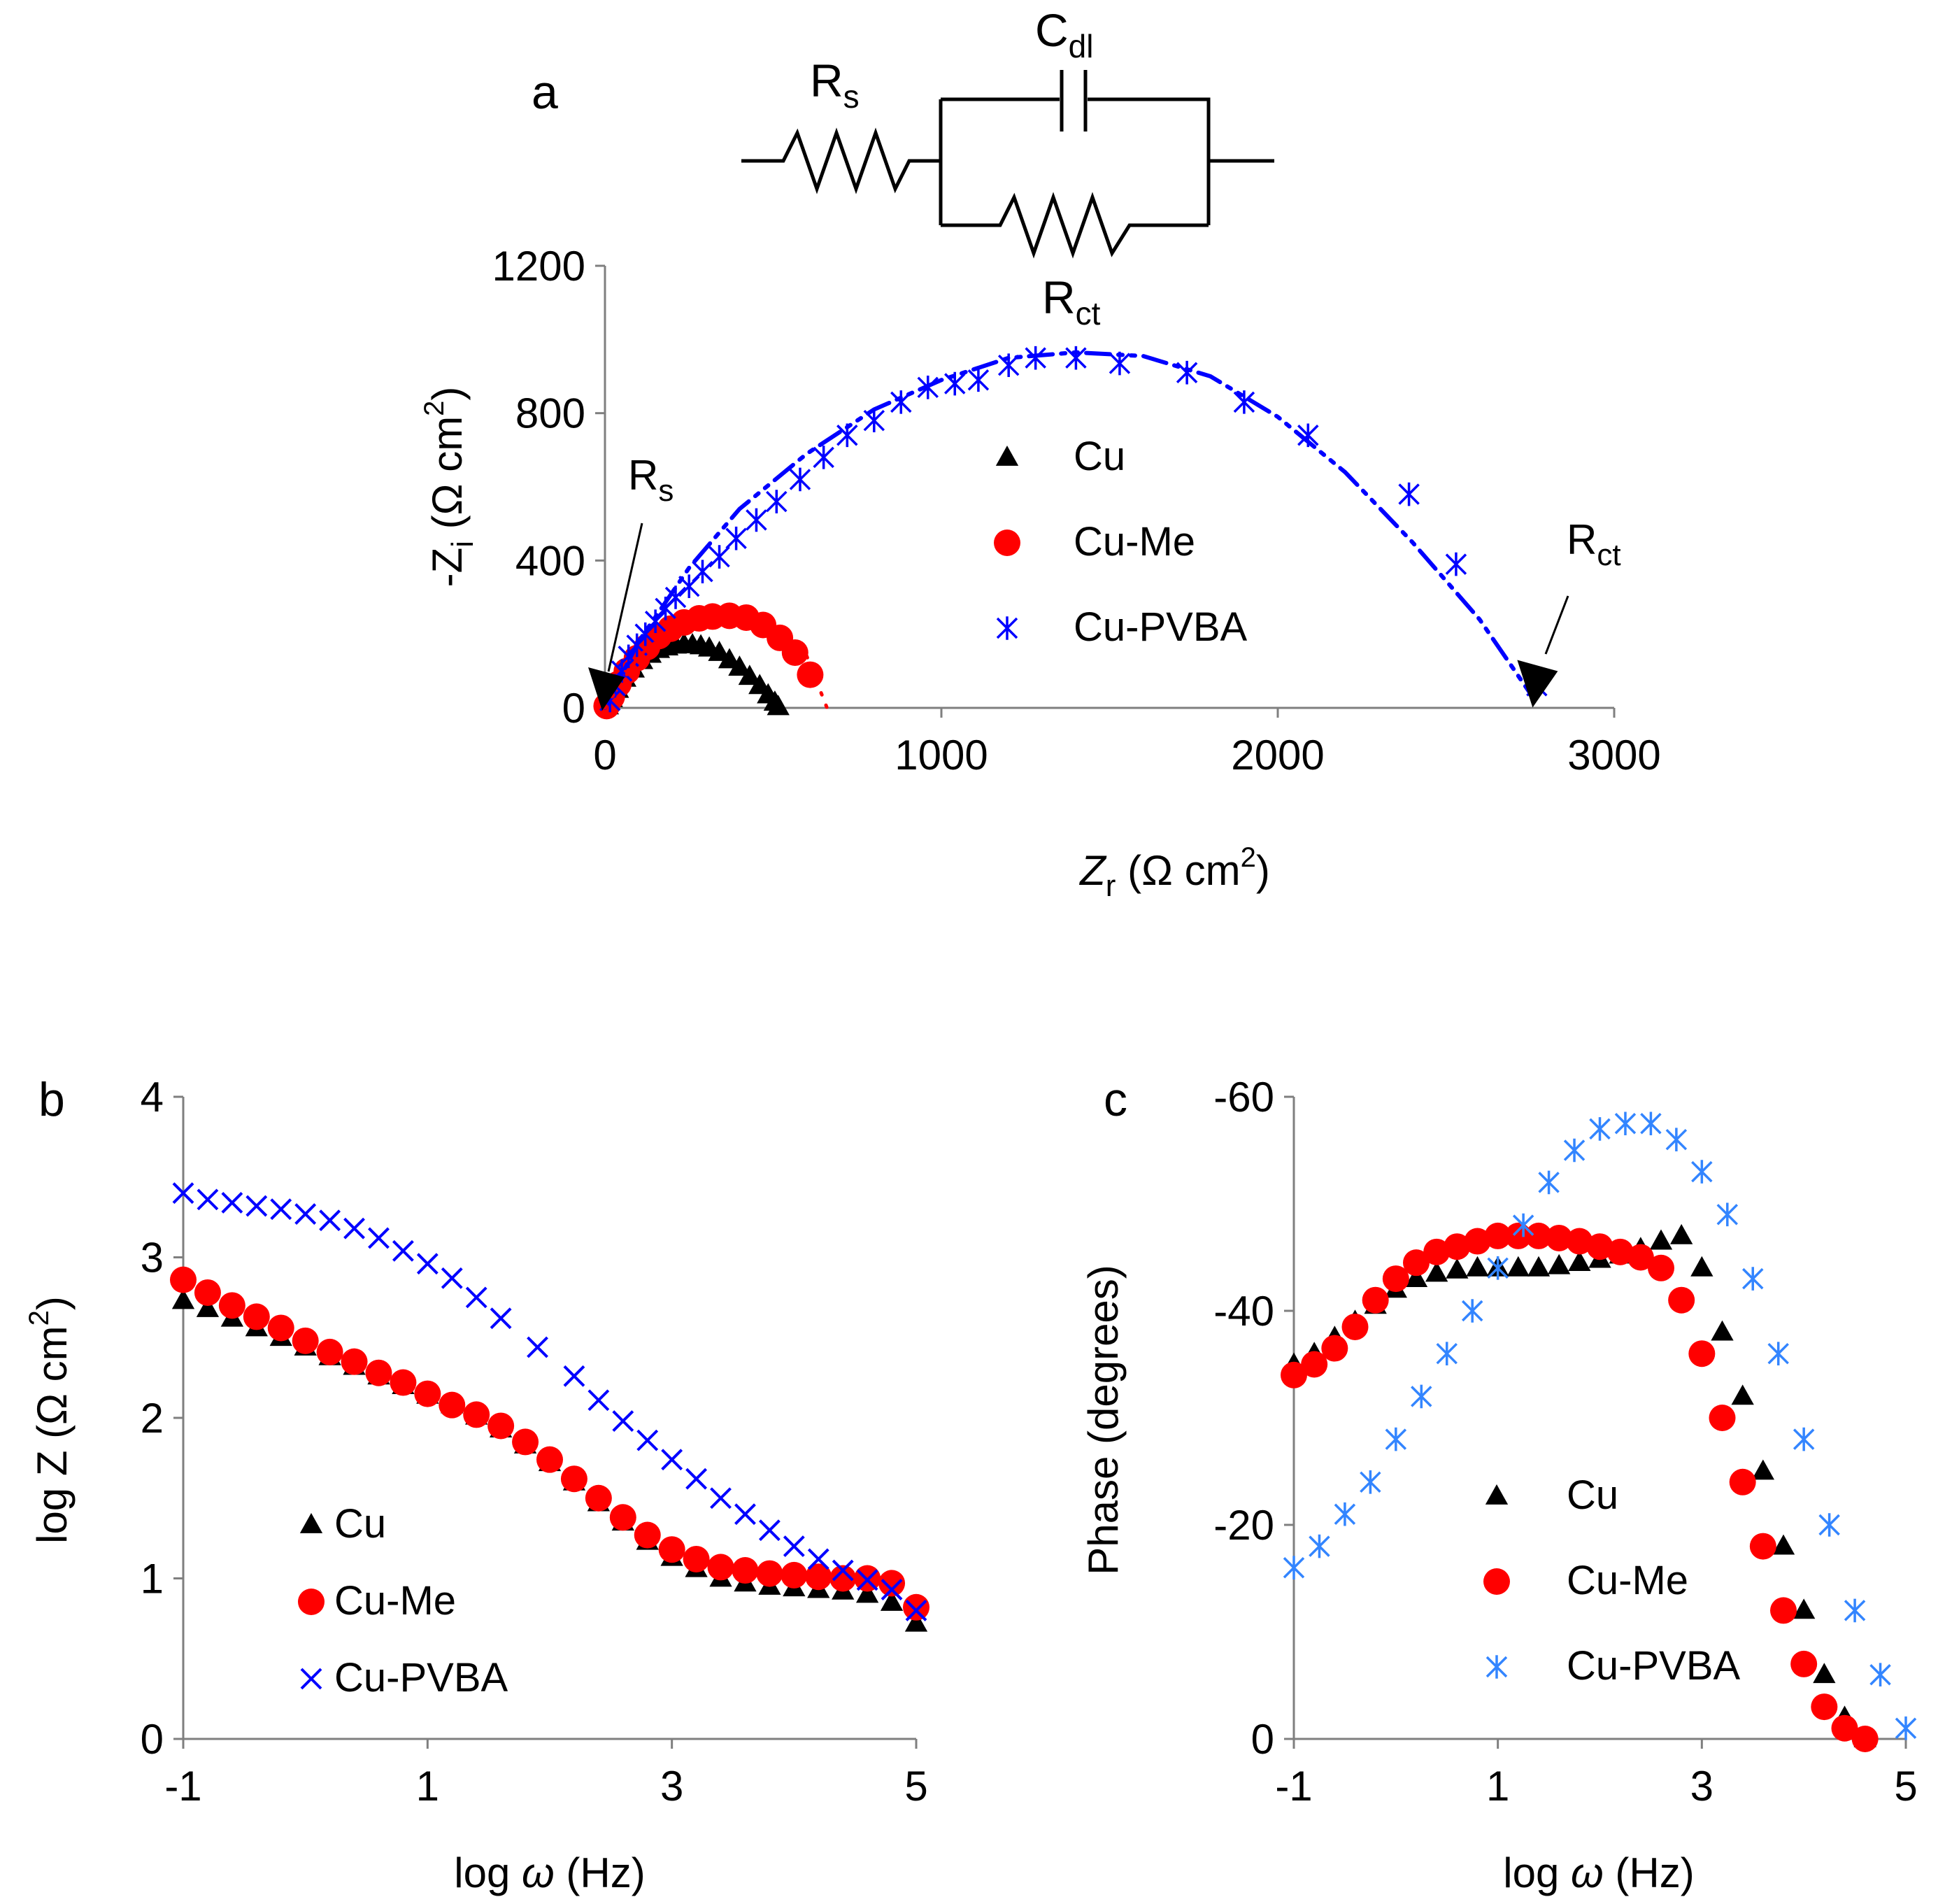 The image size is (1938, 1904). Describe the element at coordinates (51, 1099) in the screenshot. I see `panel-label: b` at that location.